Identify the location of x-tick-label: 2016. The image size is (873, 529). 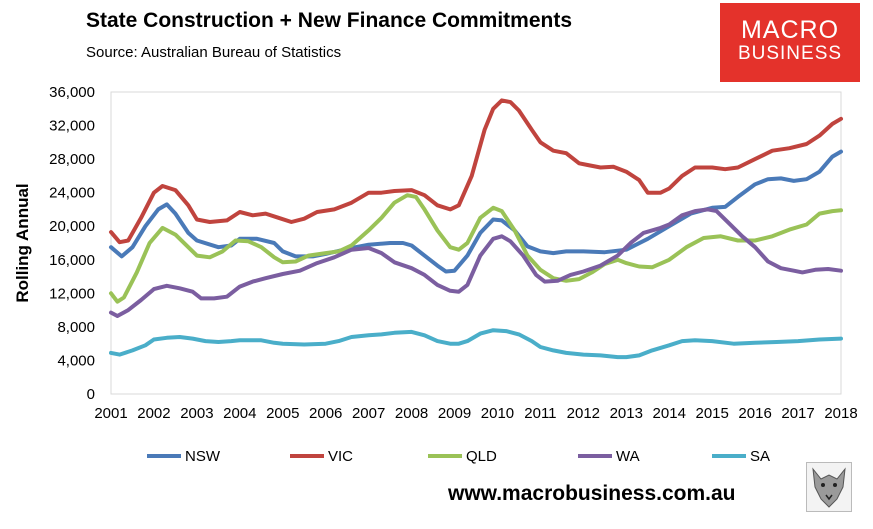
(754, 413).